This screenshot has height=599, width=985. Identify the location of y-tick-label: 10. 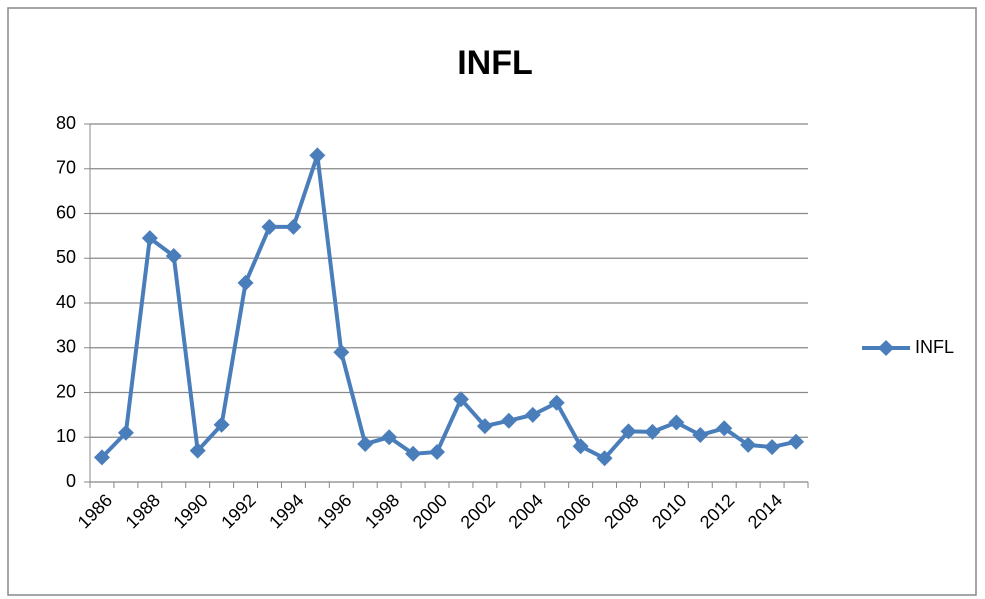
(66, 436).